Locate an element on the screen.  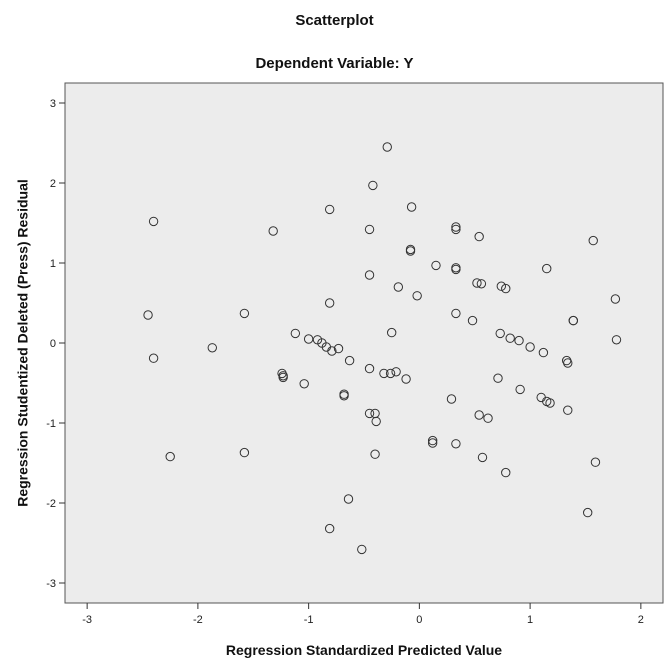
x-tick-label: -2 is located at coordinates (198, 620).